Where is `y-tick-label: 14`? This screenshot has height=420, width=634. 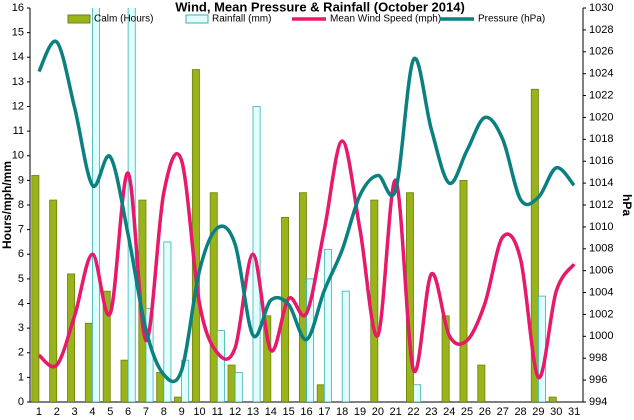
y-tick-label: 14 is located at coordinates (18, 57).